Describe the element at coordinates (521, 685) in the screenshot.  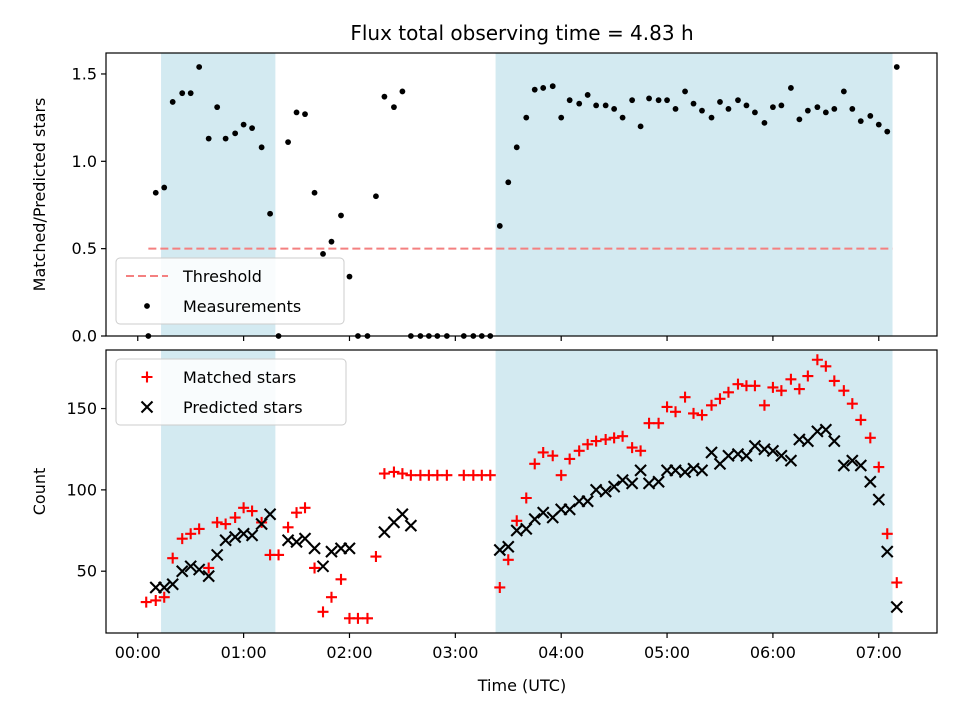
I see `x-axis-label: Time (UTC)` at that location.